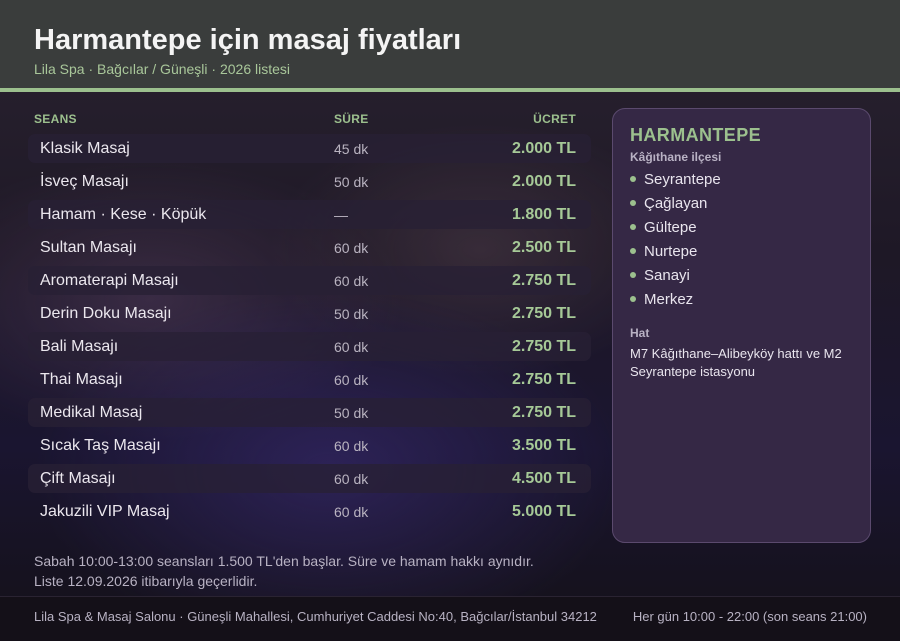  What do you see at coordinates (676, 157) in the screenshot?
I see `panel-subtitle: Kâğıthane ilçesi` at bounding box center [676, 157].